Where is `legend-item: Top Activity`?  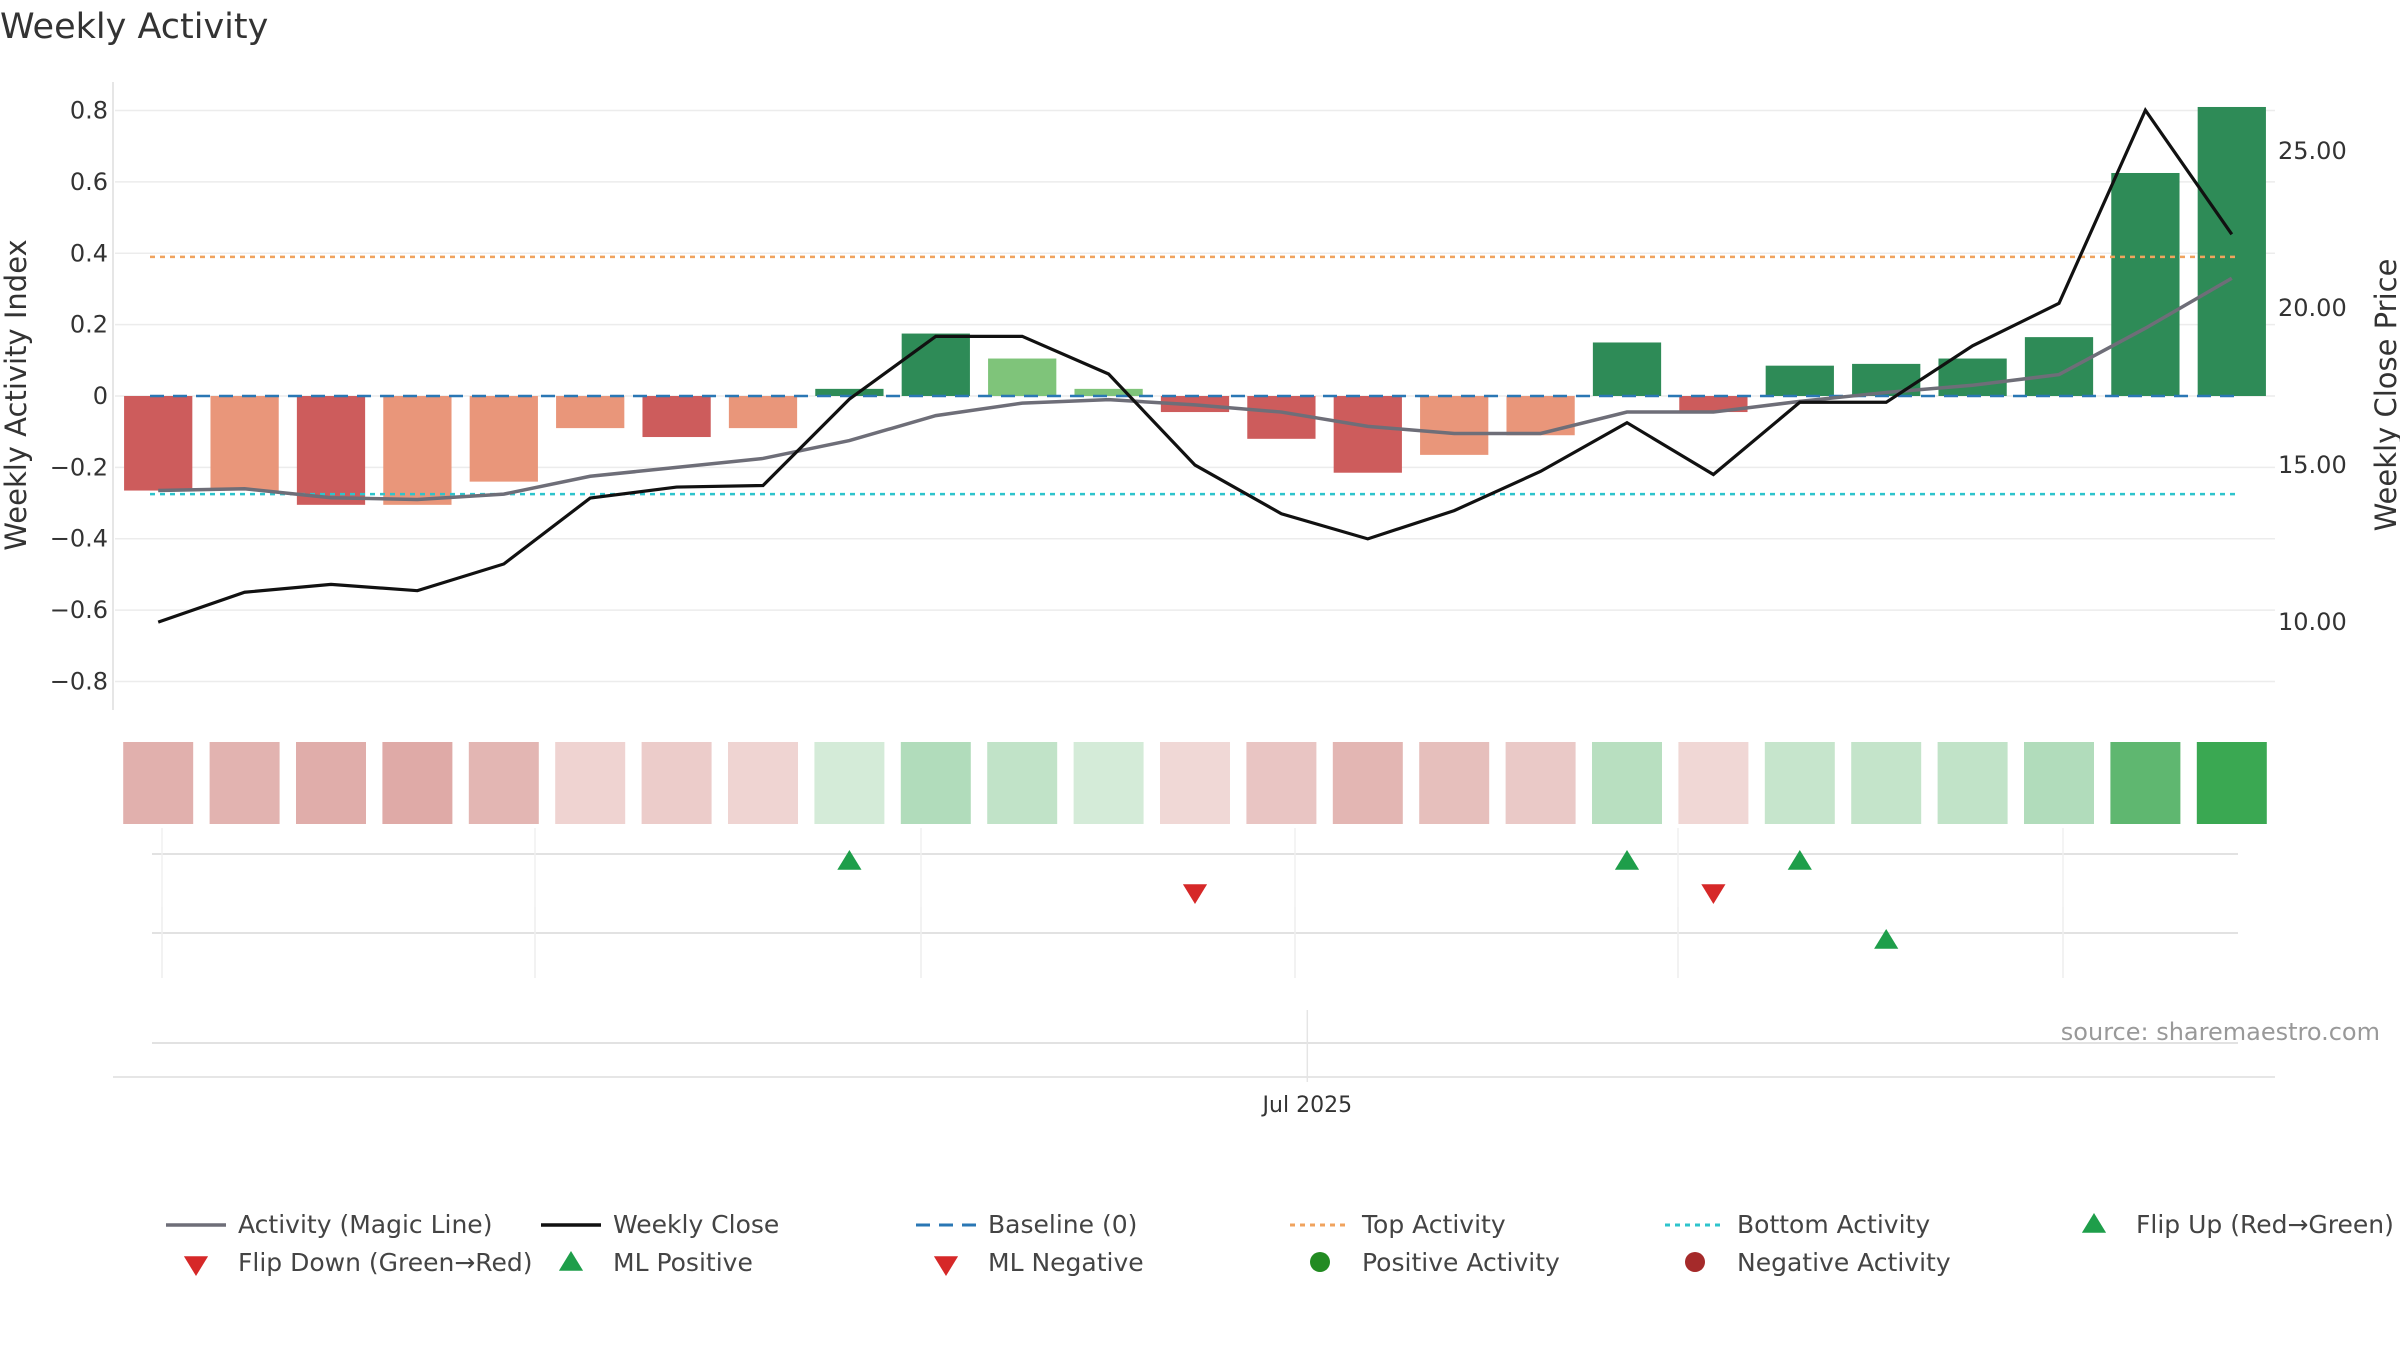 legend-item: Top Activity is located at coordinates (1398, 1224).